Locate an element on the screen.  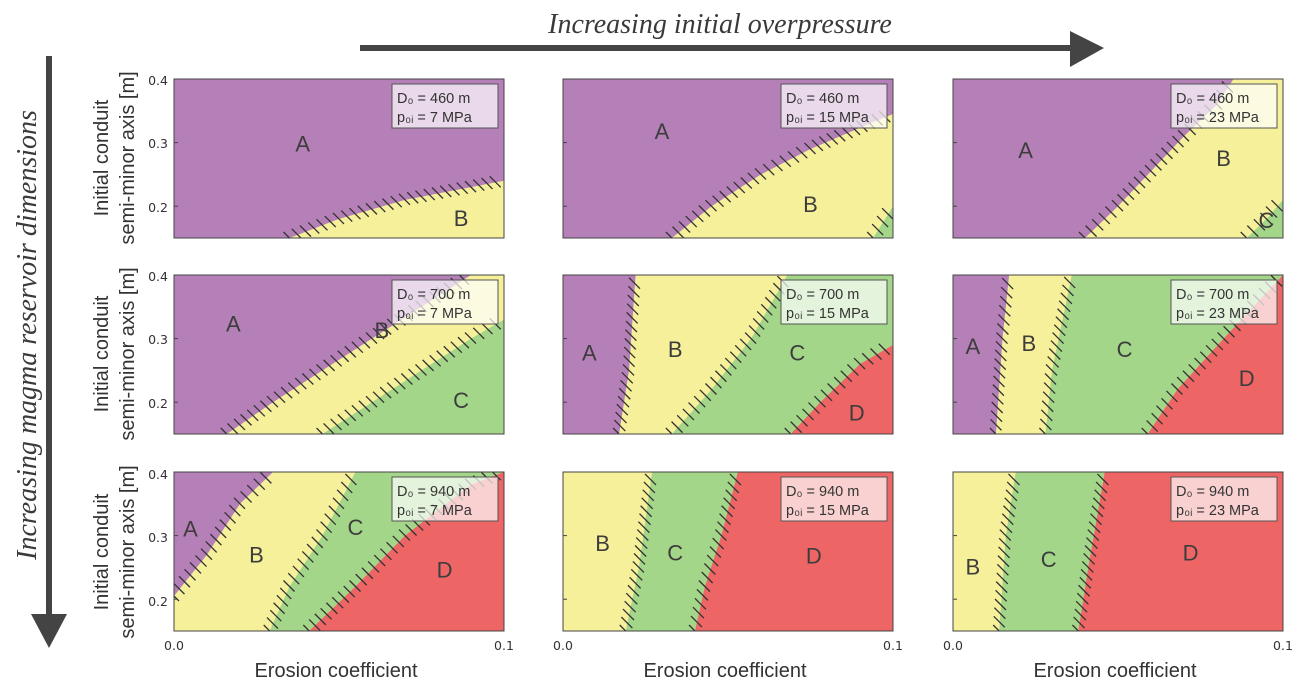
panel: A B C D D₀ = 700 m p₀ᵢ = 15 MPa is located at coordinates (728, 354).